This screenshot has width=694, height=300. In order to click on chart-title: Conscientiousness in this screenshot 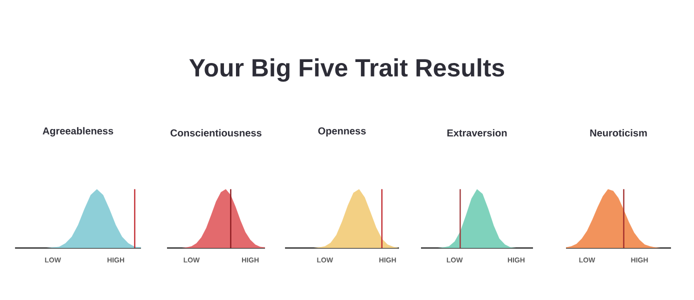, I will do `click(216, 132)`.